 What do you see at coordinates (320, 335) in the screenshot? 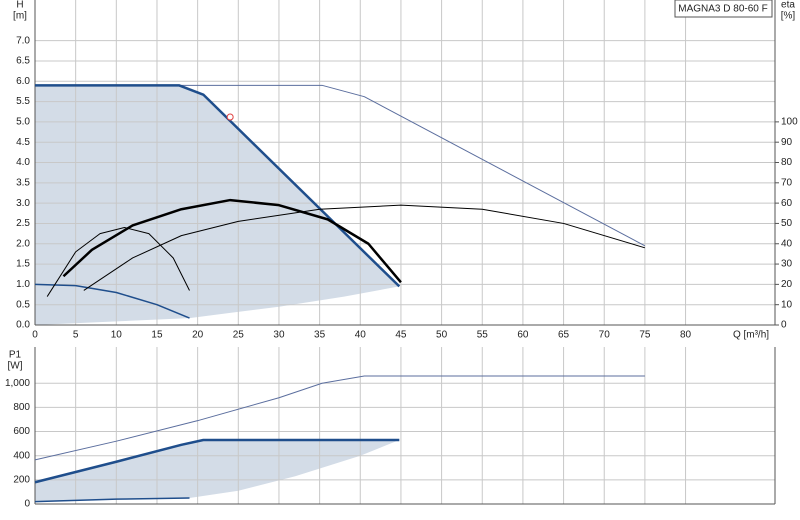
I see `x-tick-label: 35` at bounding box center [320, 335].